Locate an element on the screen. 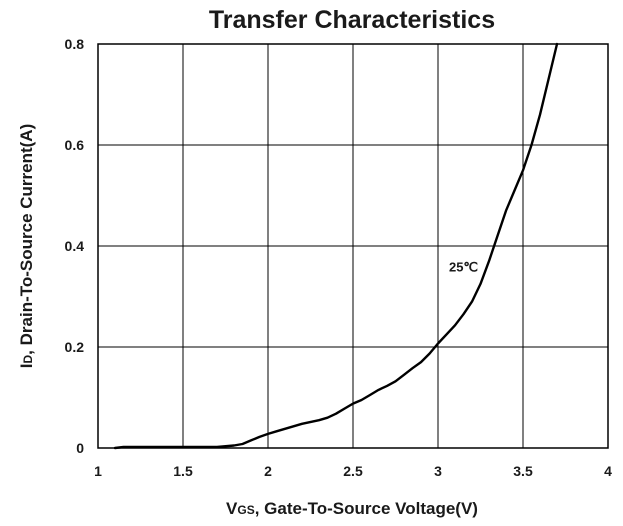 This screenshot has width=623, height=526. chart-title: Transfer Characteristics is located at coordinates (352, 20).